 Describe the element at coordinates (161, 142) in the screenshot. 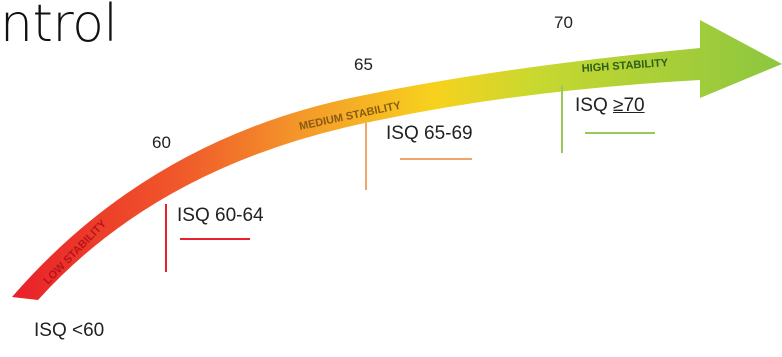

I see `threshold-60: 60` at that location.